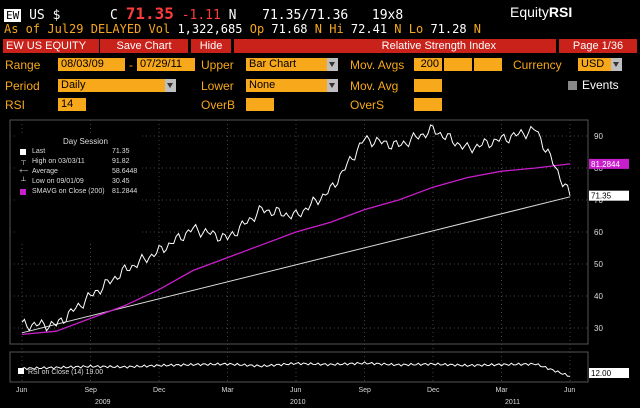 The image size is (640, 408). Describe the element at coordinates (428, 104) in the screenshot. I see `overs-field` at that location.